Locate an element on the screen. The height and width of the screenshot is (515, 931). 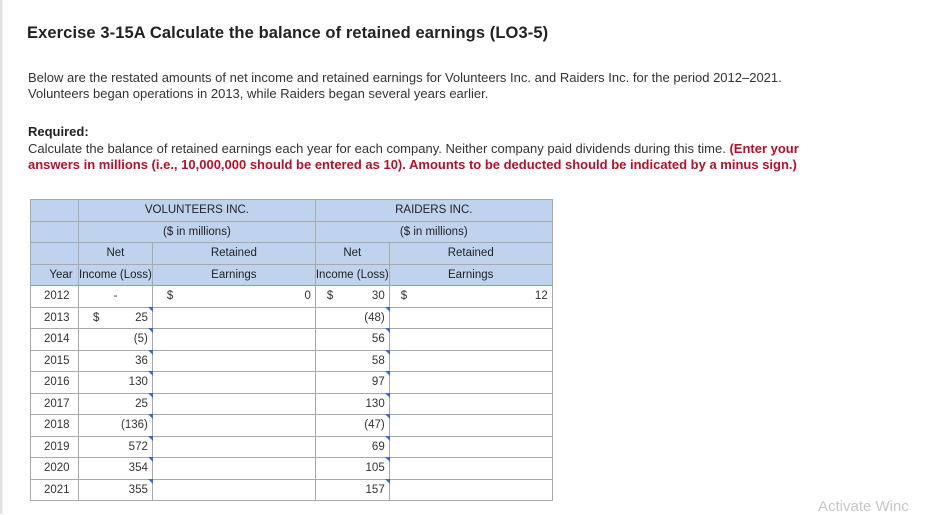
table-row: 2017 25 130 is located at coordinates (291, 403).